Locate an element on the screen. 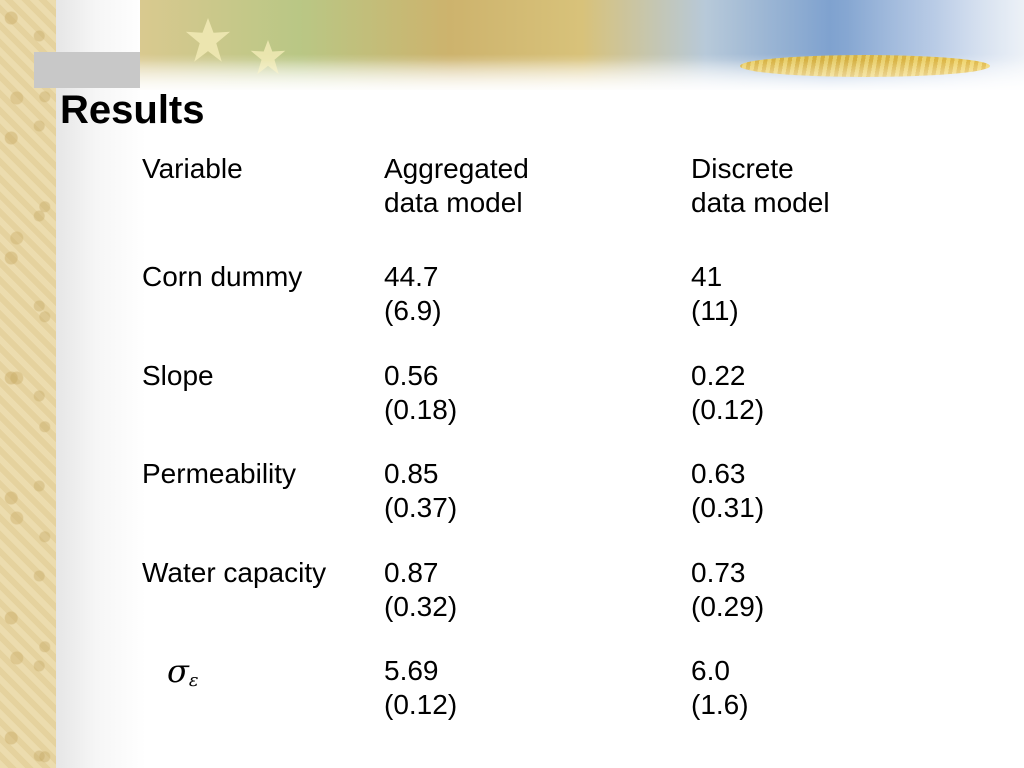  row-discrete-value: 0.63 is located at coordinates (718, 473).